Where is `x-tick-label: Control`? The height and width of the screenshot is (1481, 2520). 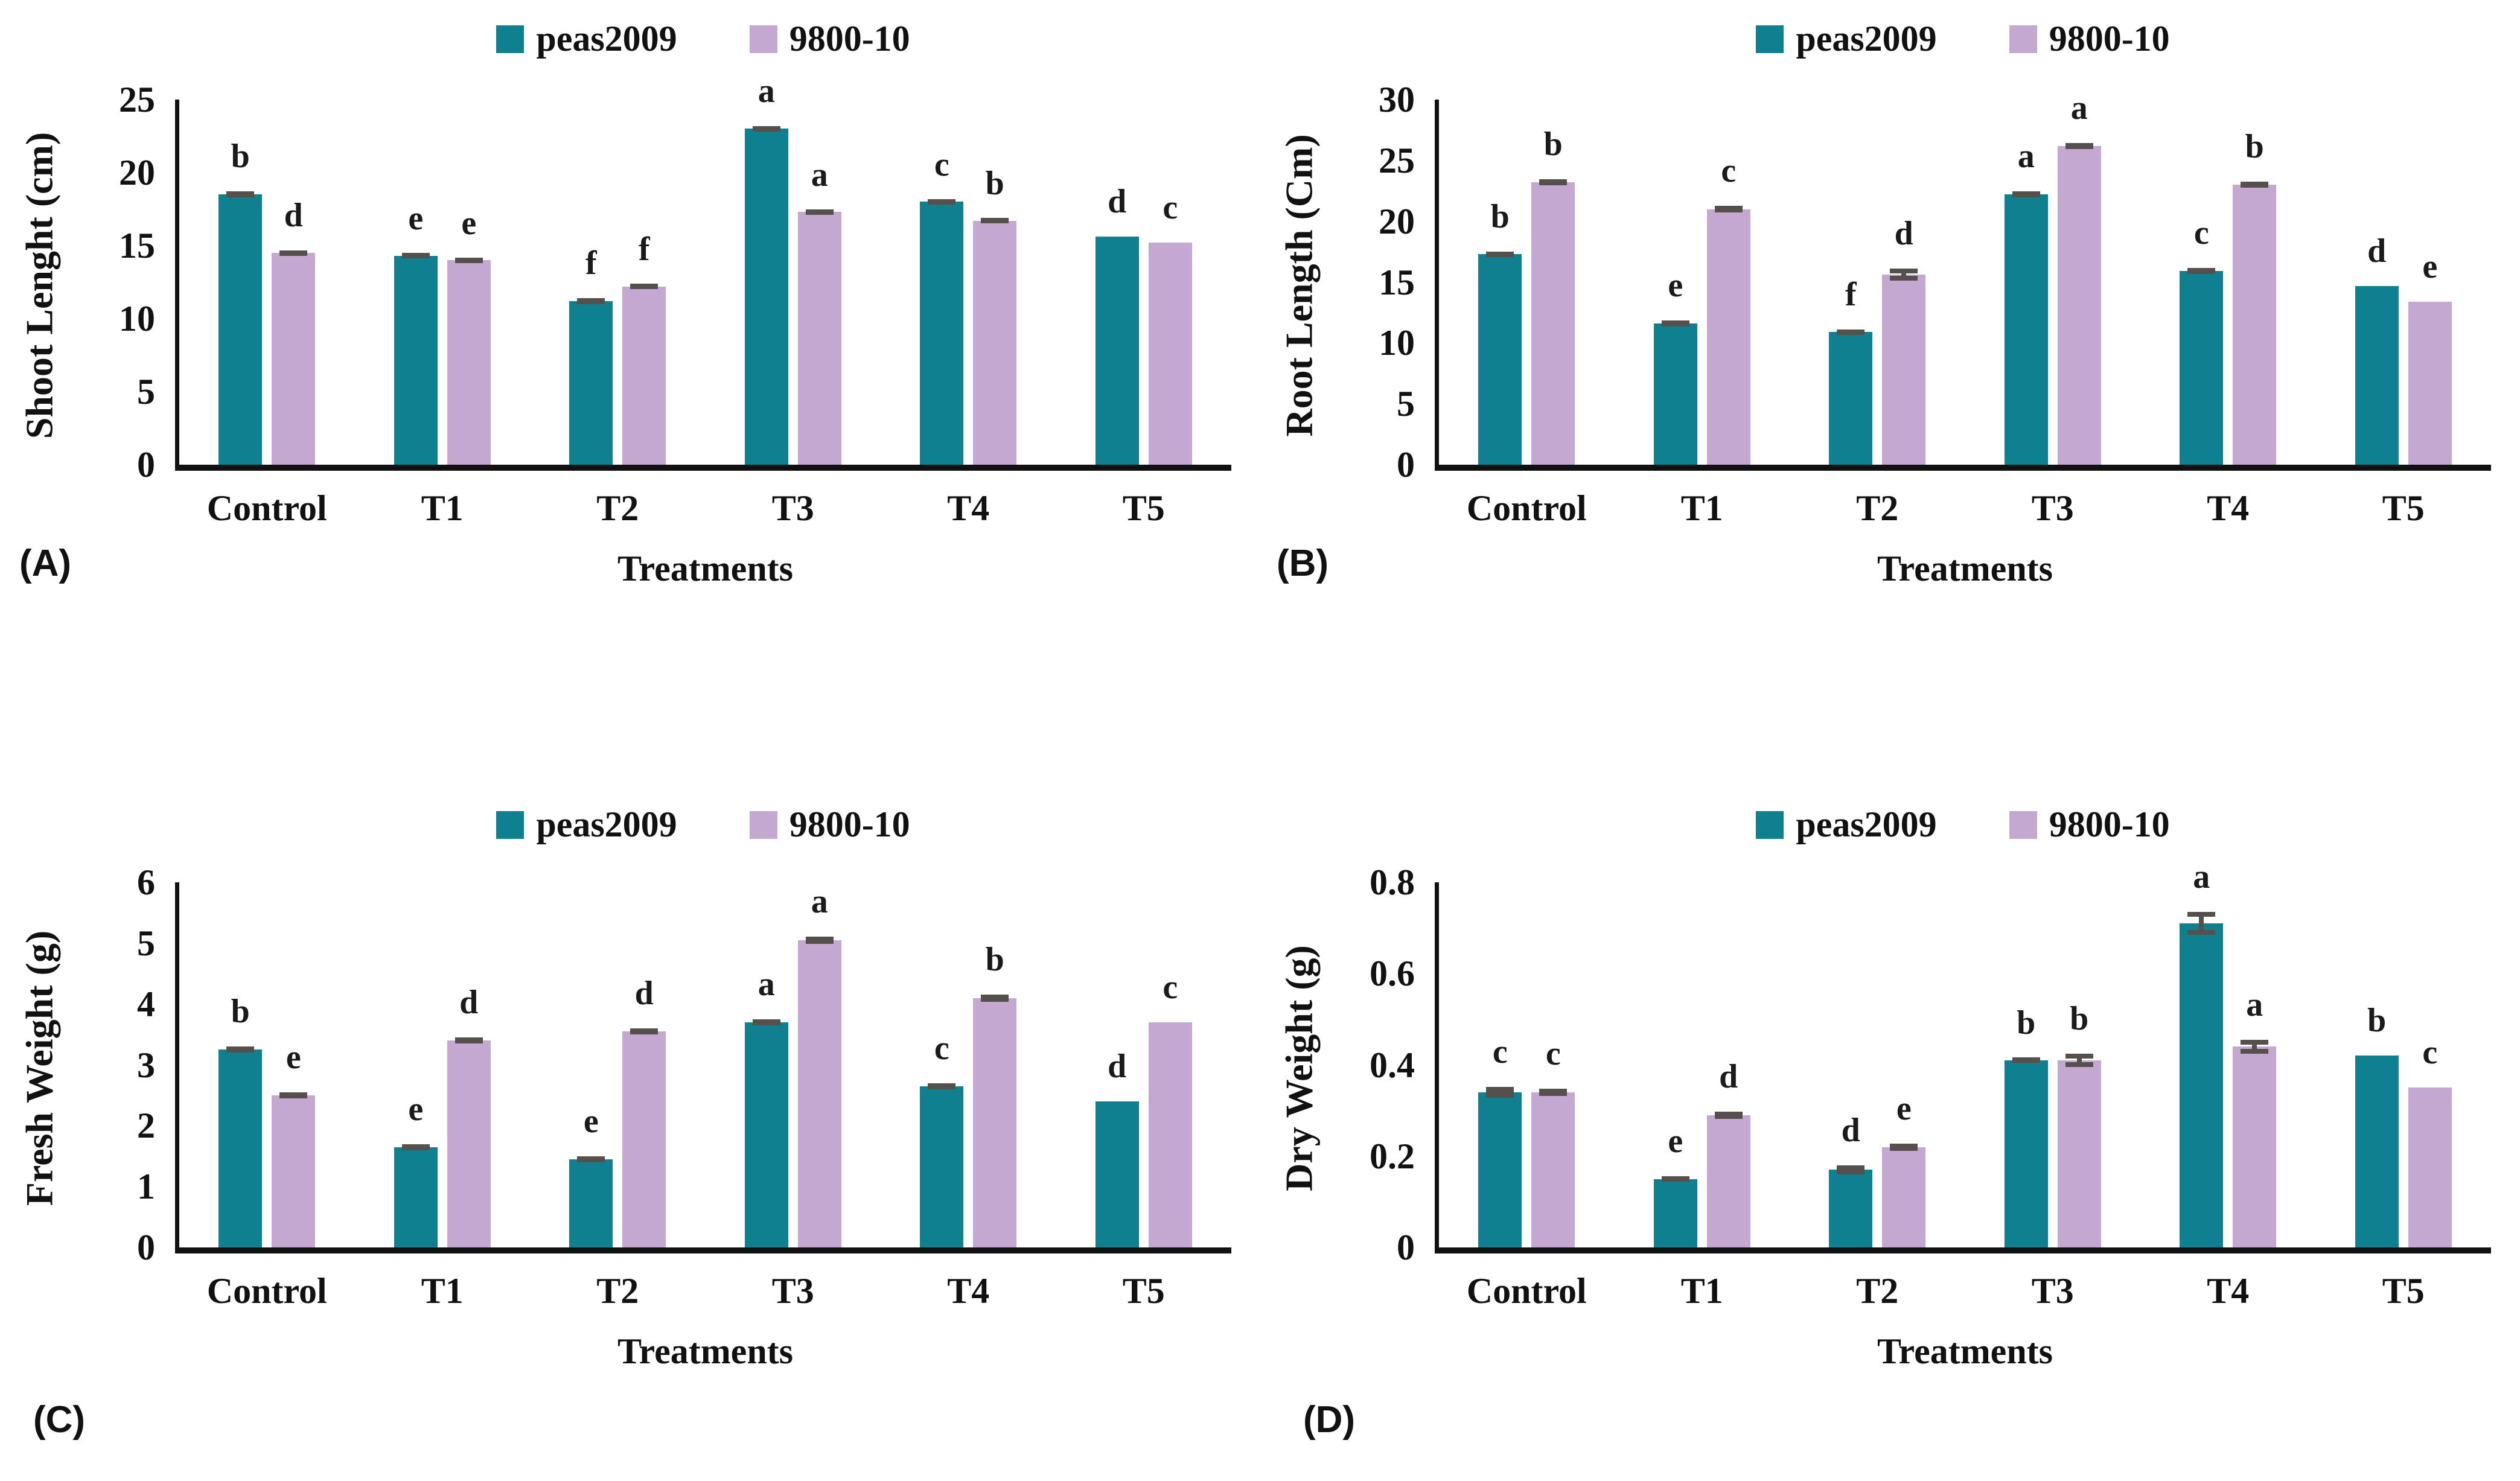
x-tick-label: Control is located at coordinates (1526, 1291).